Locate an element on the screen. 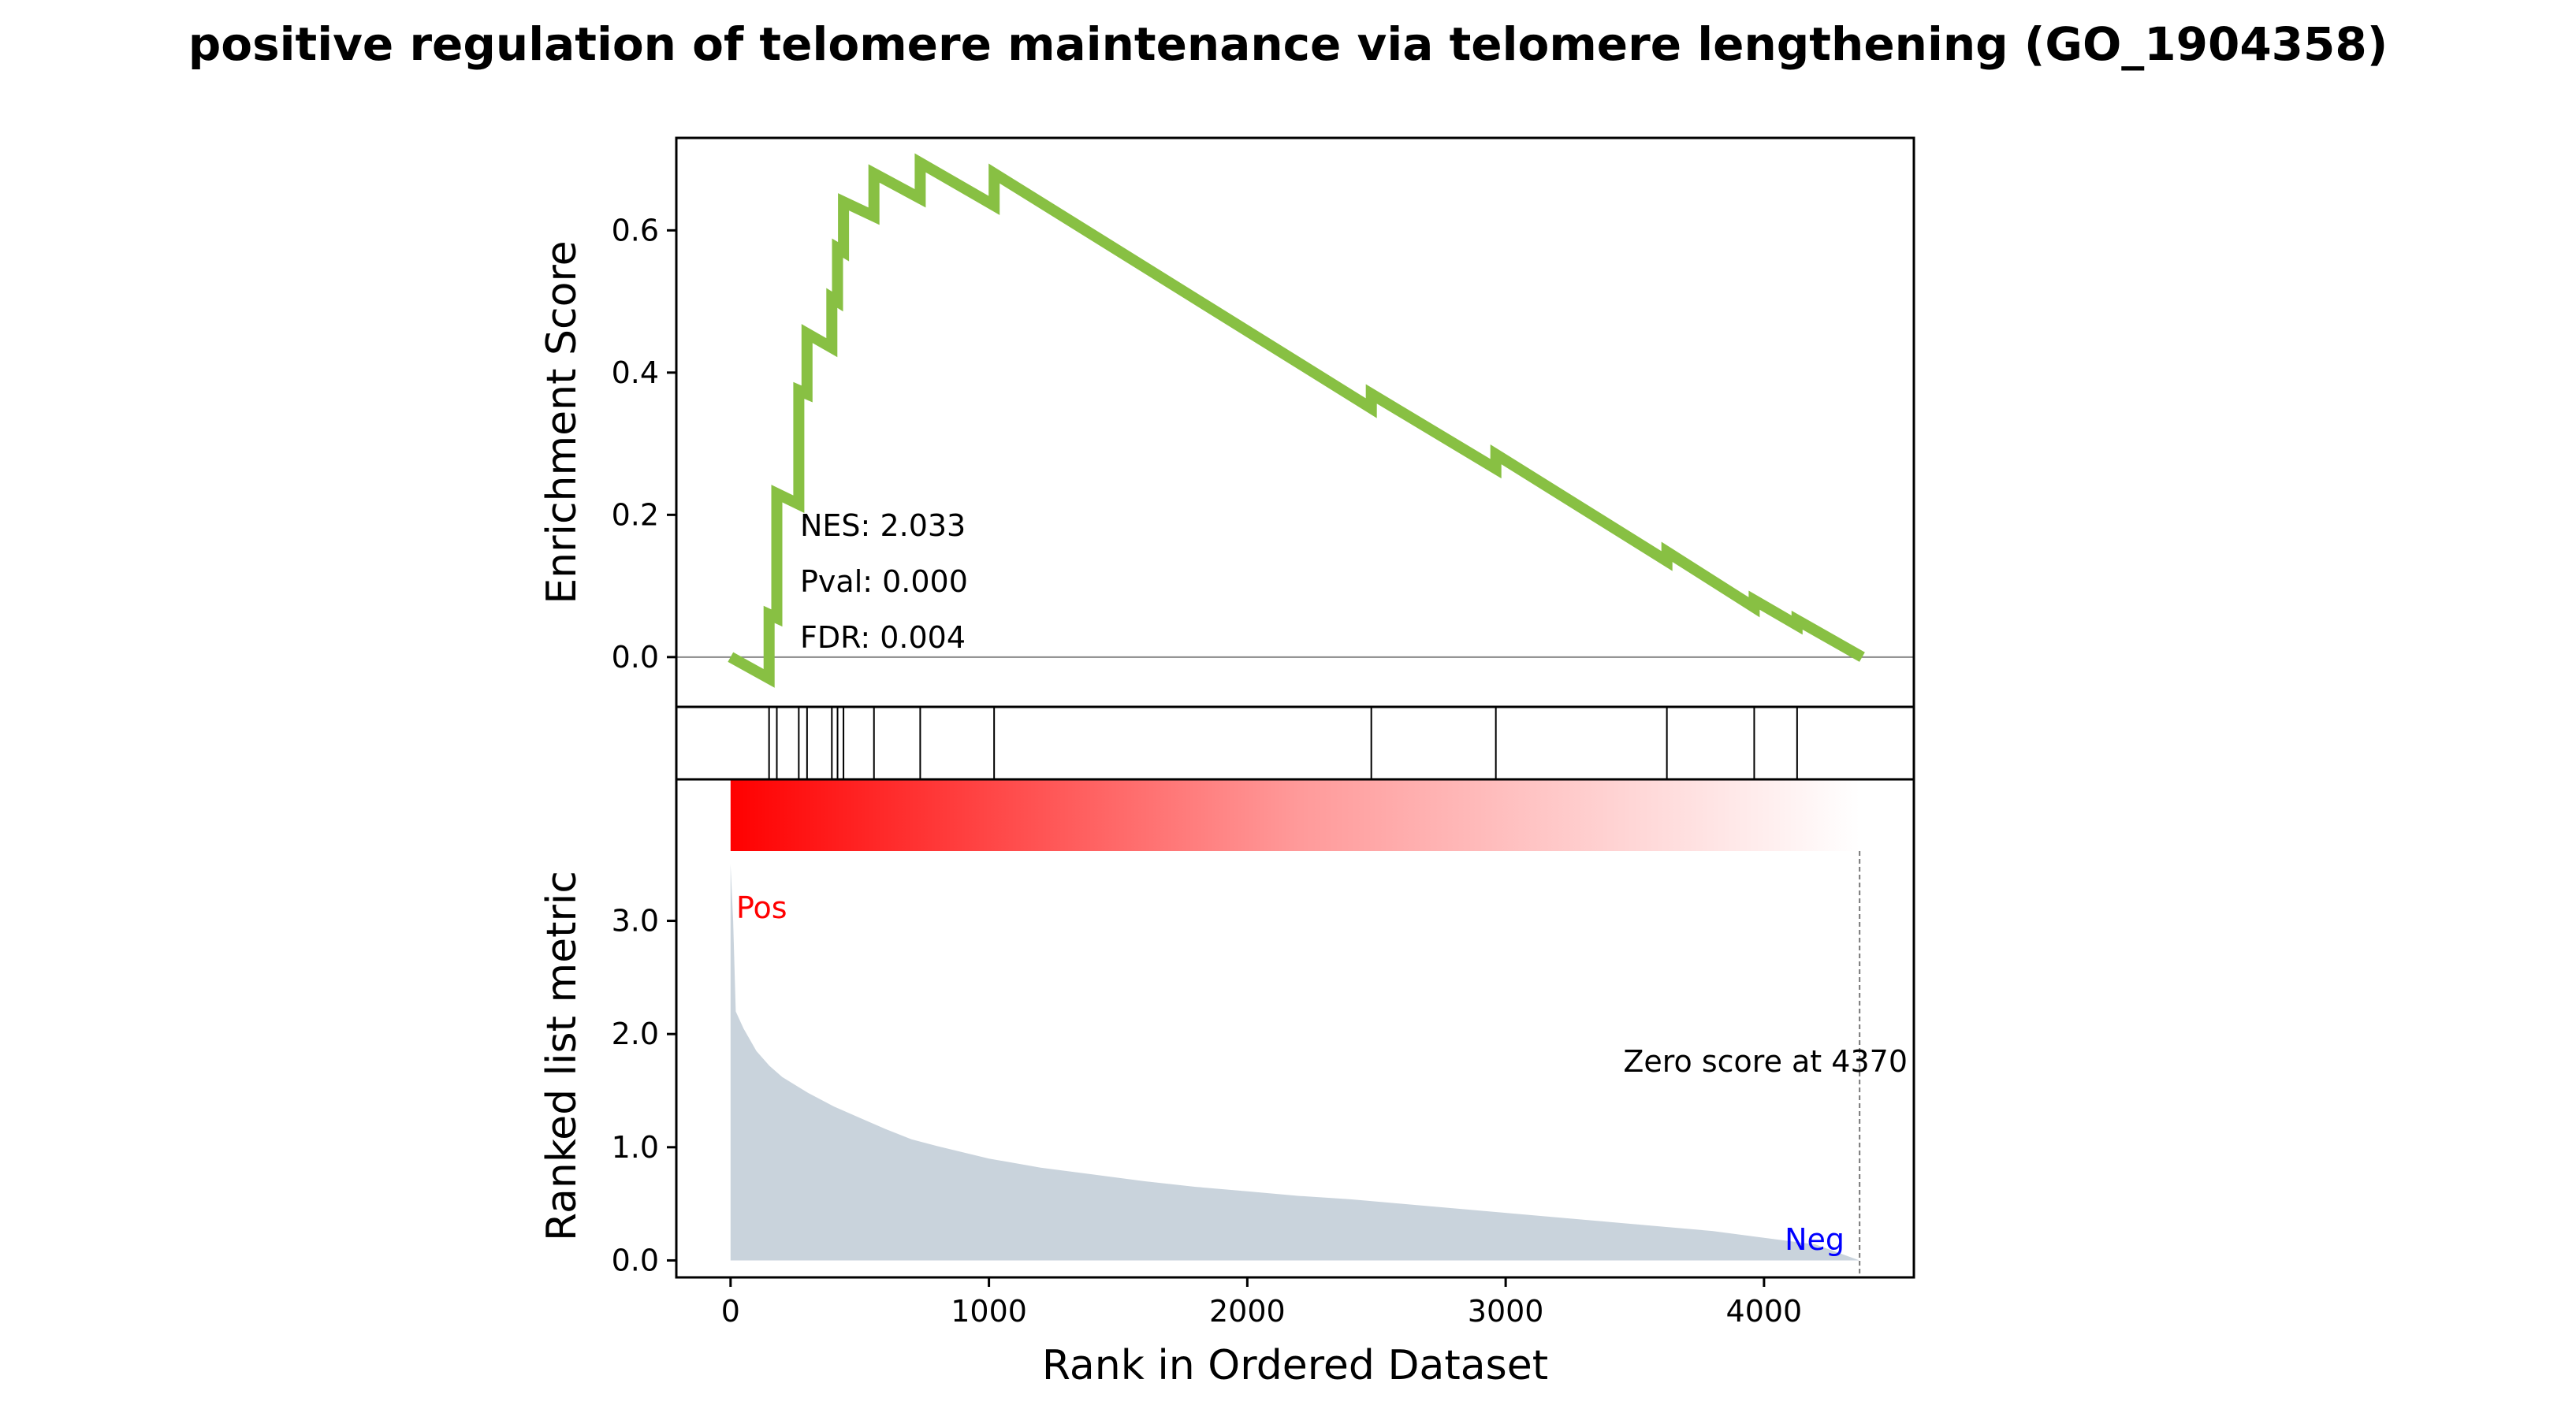 This screenshot has width=2576, height=1409. hit-lines is located at coordinates (1283, 743).